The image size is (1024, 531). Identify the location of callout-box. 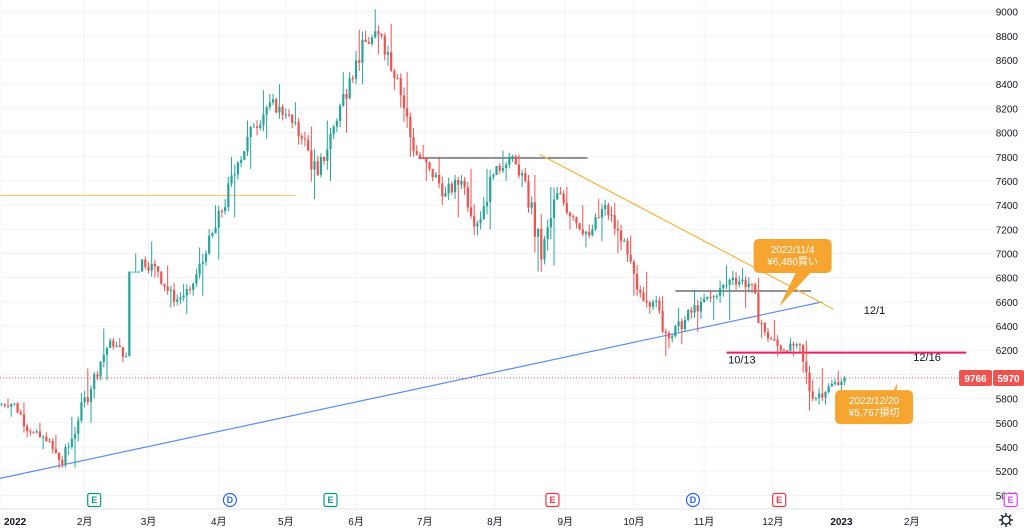
(792, 255).